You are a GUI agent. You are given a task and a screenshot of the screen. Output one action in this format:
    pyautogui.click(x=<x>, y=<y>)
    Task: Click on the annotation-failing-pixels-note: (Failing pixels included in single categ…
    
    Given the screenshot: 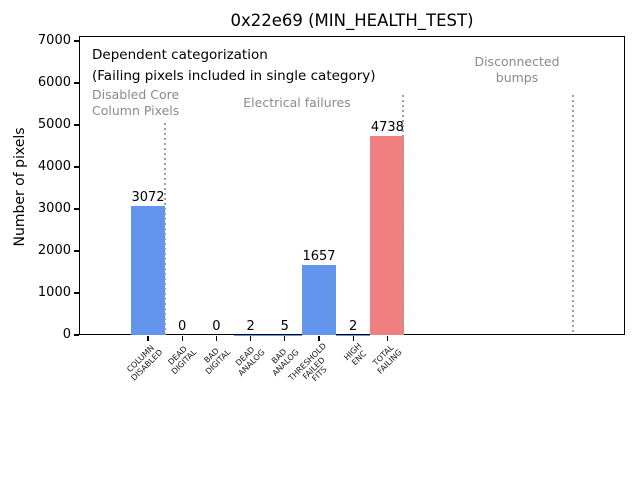 What is the action you would take?
    pyautogui.click(x=234, y=76)
    